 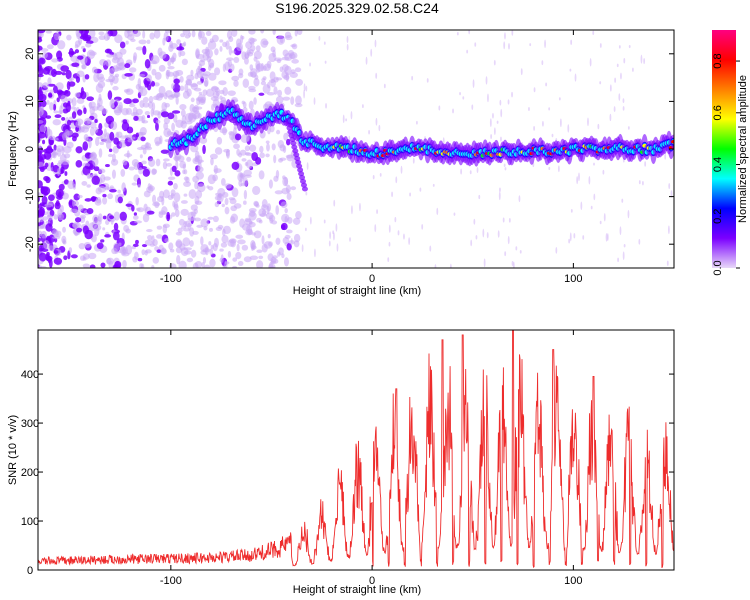 I want to click on colorbar-tick-label: 0.0, so click(x=718, y=267).